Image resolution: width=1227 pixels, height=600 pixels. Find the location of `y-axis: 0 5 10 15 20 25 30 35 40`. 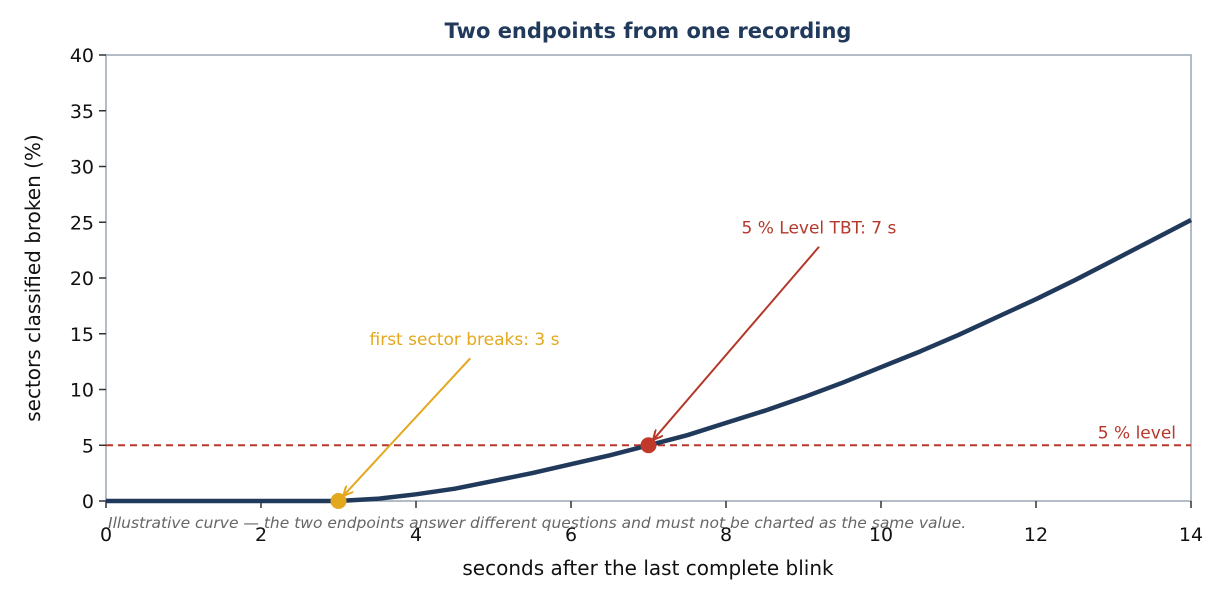

y-axis: 0 5 10 15 20 25 30 35 40 is located at coordinates (88, 279).